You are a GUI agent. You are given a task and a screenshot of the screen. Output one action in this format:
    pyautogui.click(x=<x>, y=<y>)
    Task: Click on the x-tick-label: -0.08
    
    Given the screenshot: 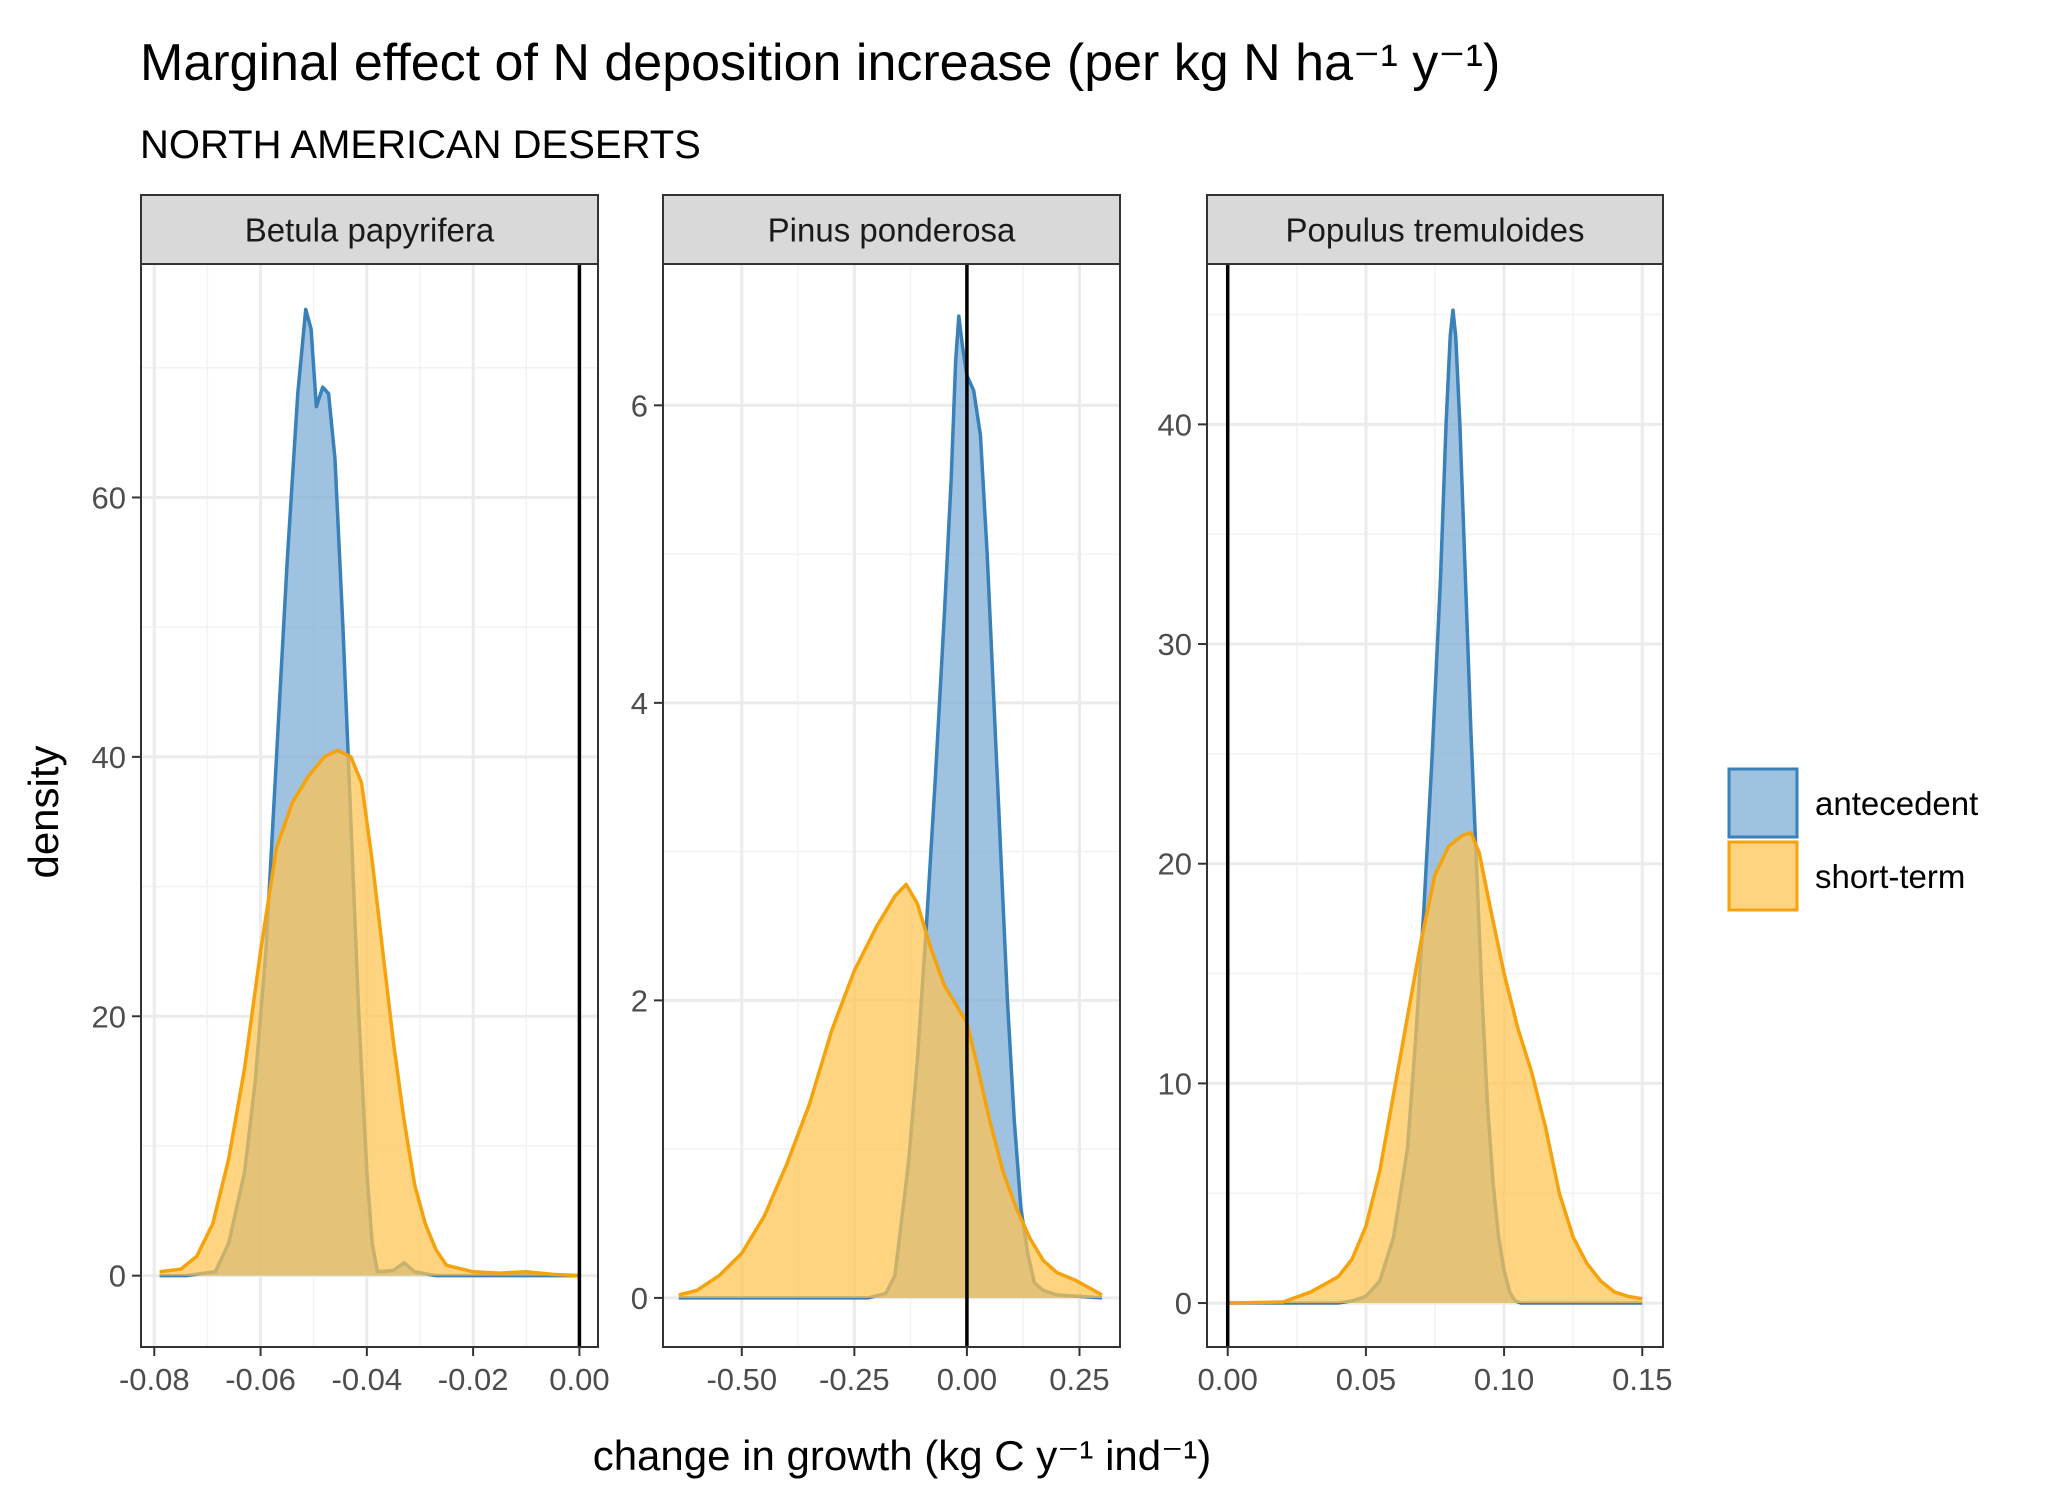 What is the action you would take?
    pyautogui.click(x=154, y=1379)
    